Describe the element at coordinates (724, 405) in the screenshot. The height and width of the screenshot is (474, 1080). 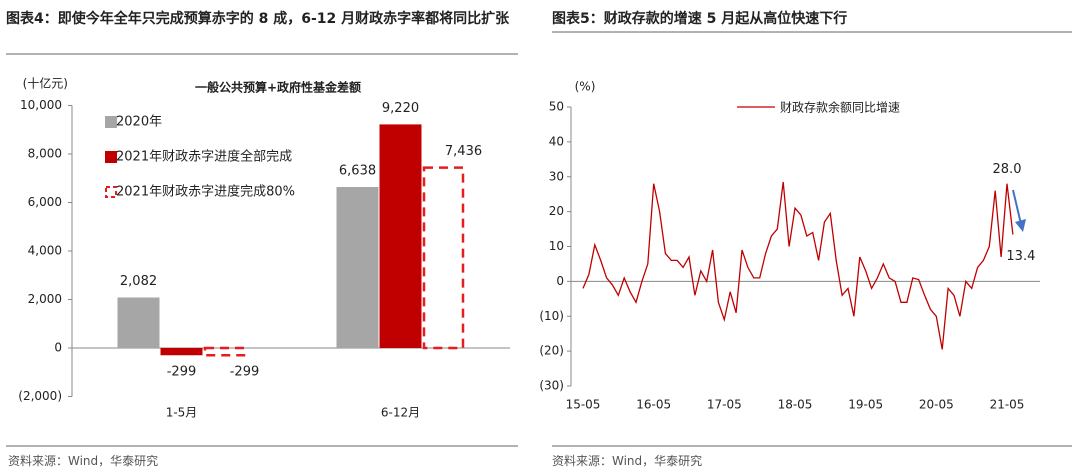
I see `x-tick-label: 17-05` at that location.